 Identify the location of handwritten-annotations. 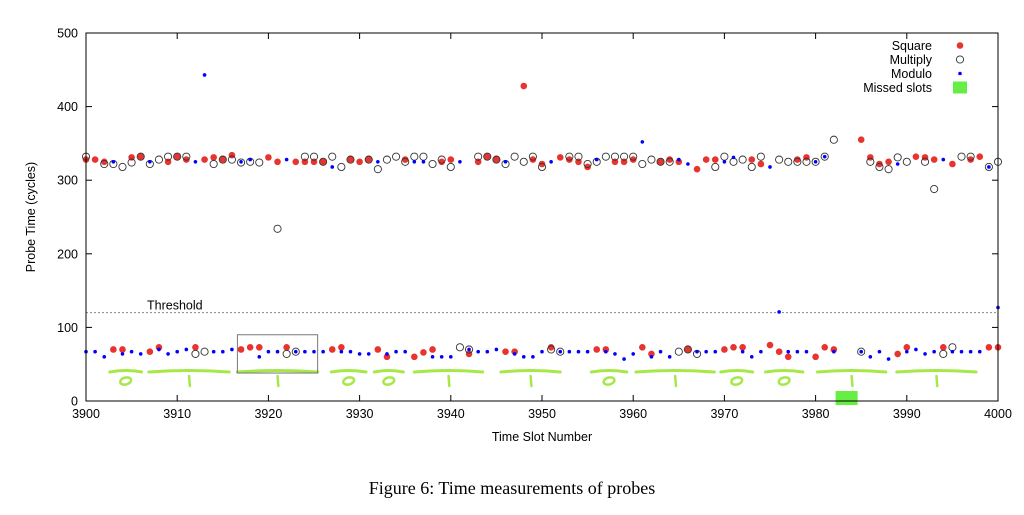
(543, 378).